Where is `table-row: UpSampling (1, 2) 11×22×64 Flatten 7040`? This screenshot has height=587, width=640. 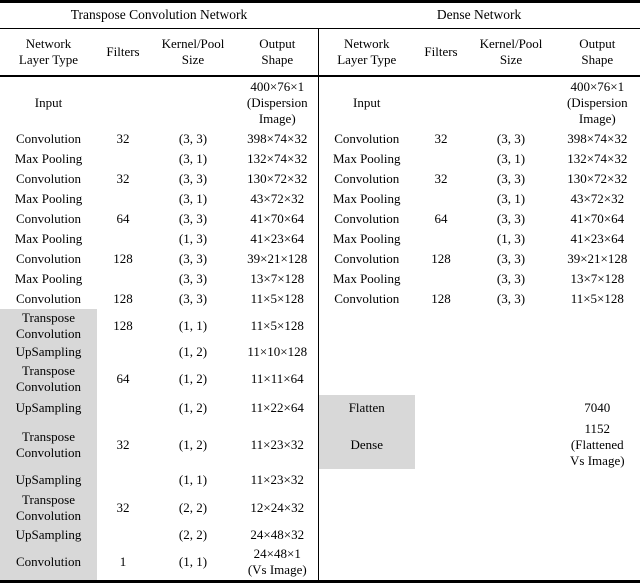 table-row: UpSampling (1, 2) 11×22×64 Flatten 7040 is located at coordinates (320, 408).